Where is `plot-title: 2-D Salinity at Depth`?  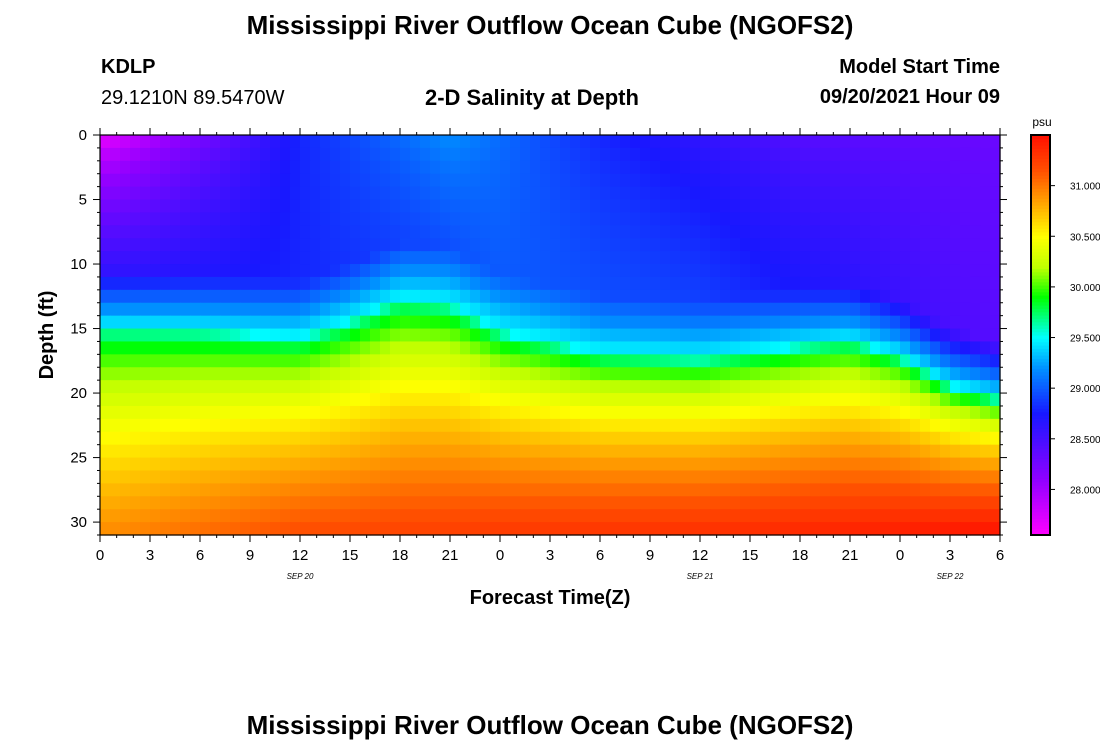 plot-title: 2-D Salinity at Depth is located at coordinates (532, 97).